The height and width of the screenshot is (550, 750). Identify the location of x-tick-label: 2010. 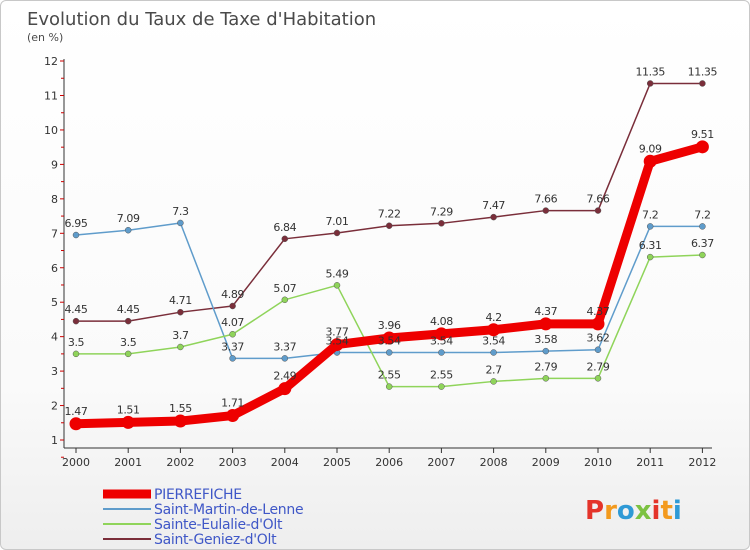
(598, 462).